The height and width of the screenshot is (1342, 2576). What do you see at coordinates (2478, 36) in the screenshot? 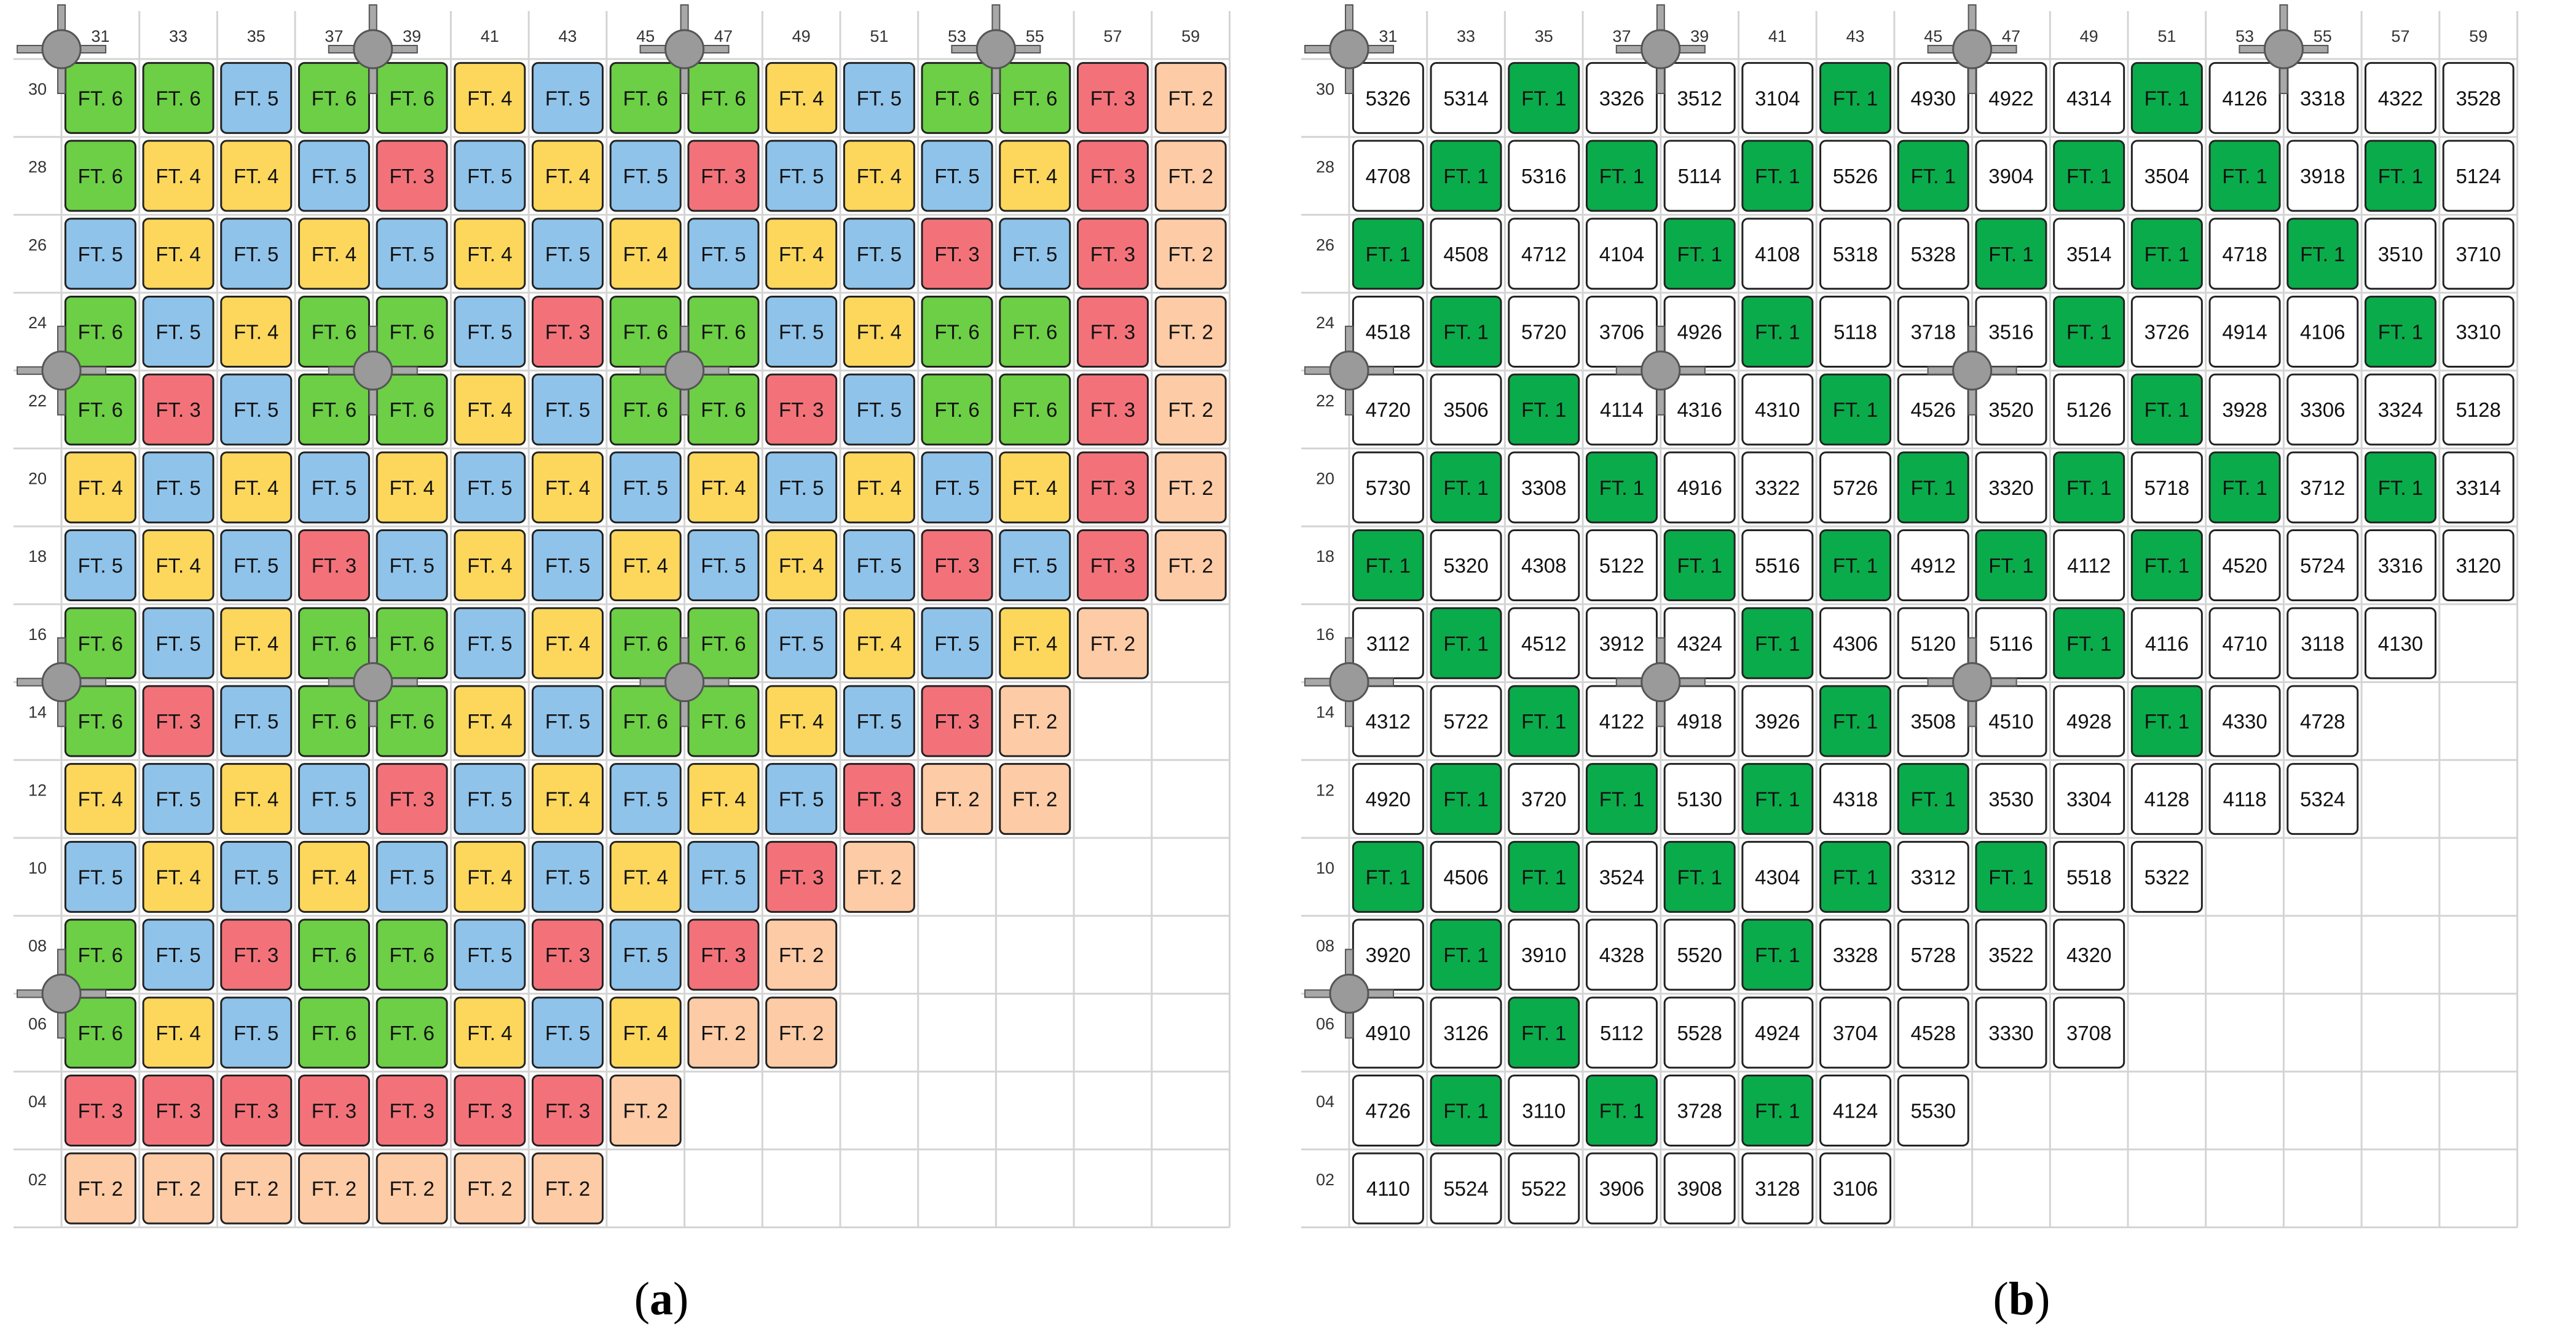
I see `column-label: 59` at bounding box center [2478, 36].